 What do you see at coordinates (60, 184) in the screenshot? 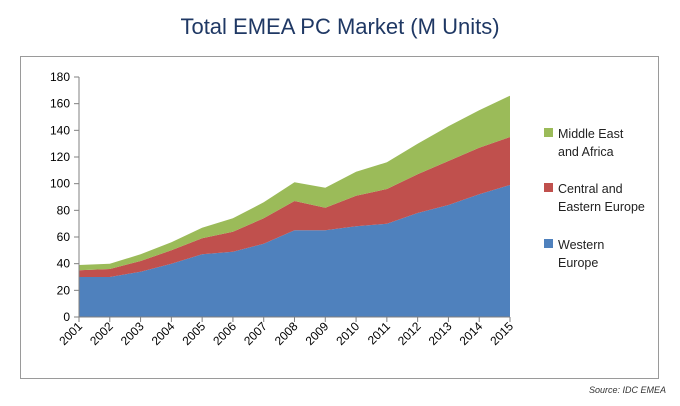
I see `y-tick-label: 100` at bounding box center [60, 184].